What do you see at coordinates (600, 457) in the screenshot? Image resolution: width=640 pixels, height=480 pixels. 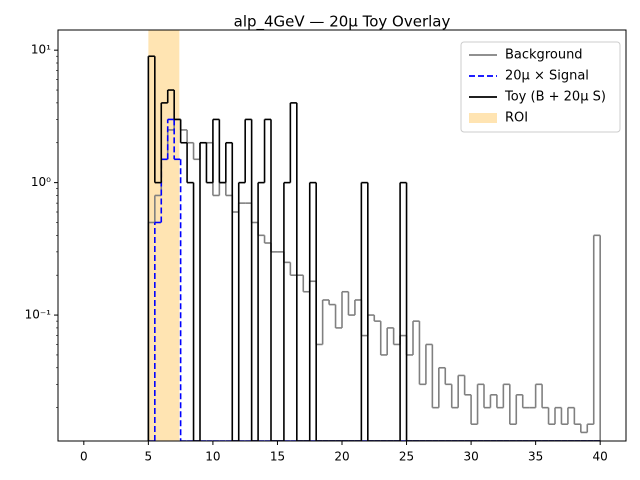 I see `x-tick-label: 40` at bounding box center [600, 457].